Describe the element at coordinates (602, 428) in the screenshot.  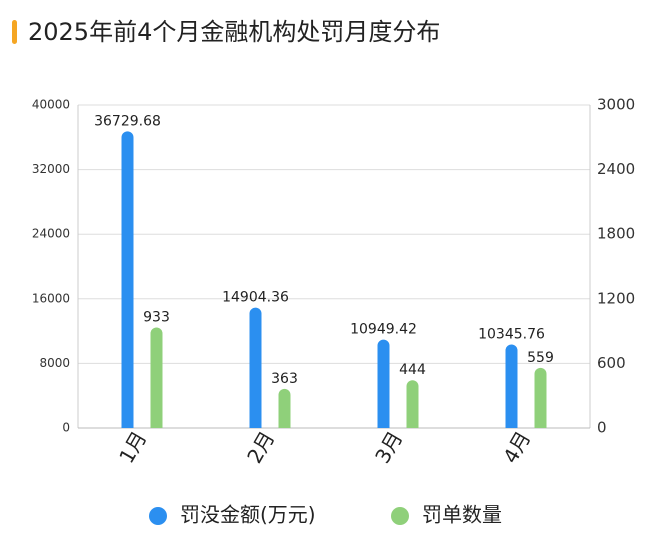
I see `y2-tick-label: 0` at that location.